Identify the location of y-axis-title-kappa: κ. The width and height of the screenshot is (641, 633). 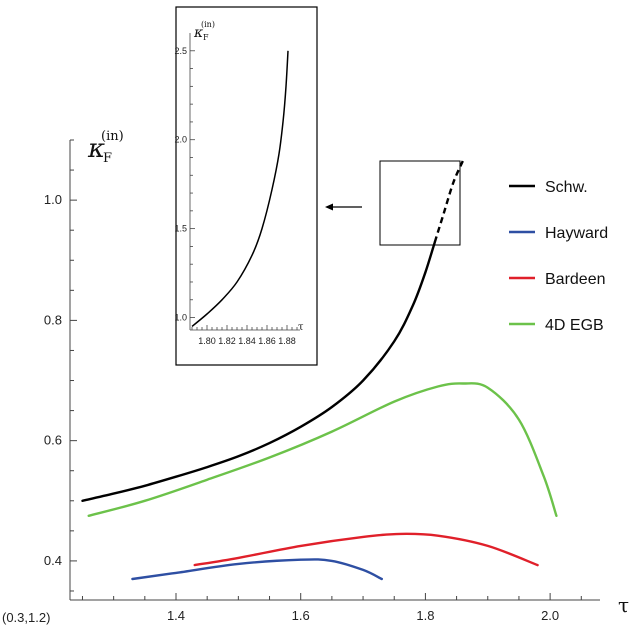
(96, 149).